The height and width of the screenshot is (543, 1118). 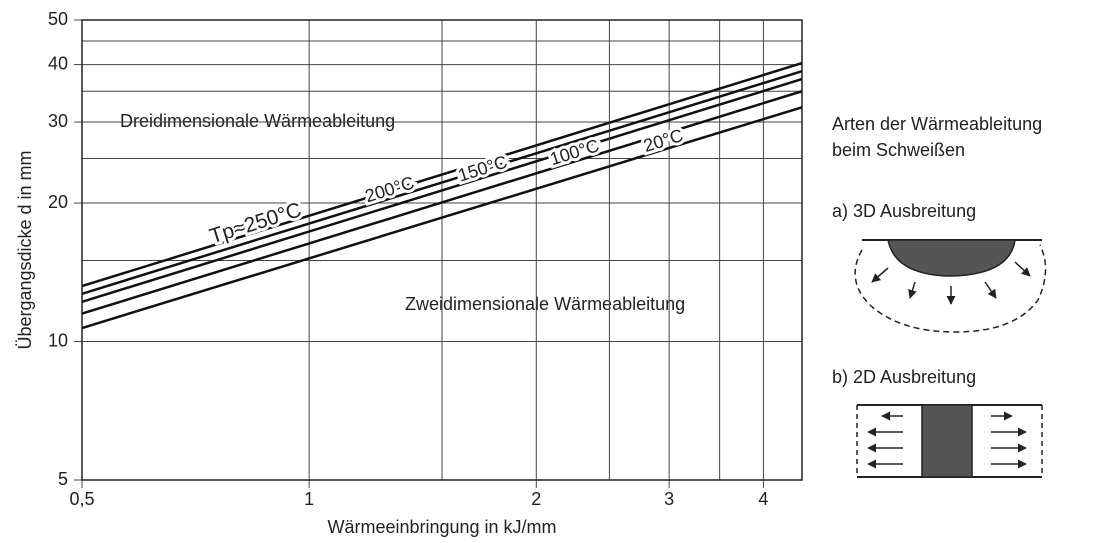 I want to click on x-tick-label: 3, so click(x=669, y=499).